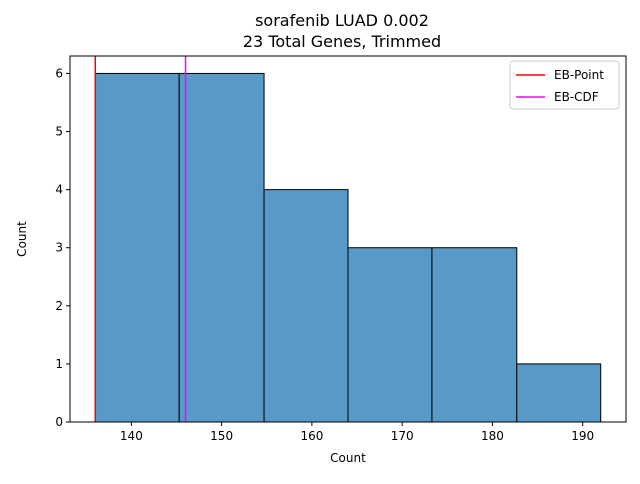 The image size is (640, 484). What do you see at coordinates (342, 41) in the screenshot?
I see `chart-subtitle: 23 Total Genes, Trimmed` at bounding box center [342, 41].